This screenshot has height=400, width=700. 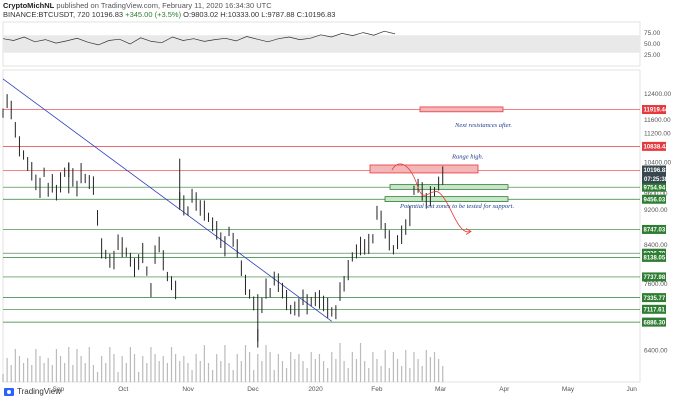 What do you see at coordinates (657, 134) in the screenshot?
I see `price-tick-label: 11200.00` at bounding box center [657, 134].